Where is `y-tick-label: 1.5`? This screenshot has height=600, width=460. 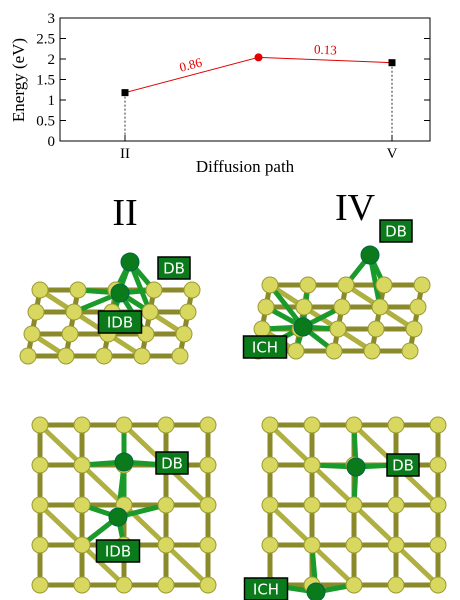
y-tick-label: 1.5 is located at coordinates (45, 81).